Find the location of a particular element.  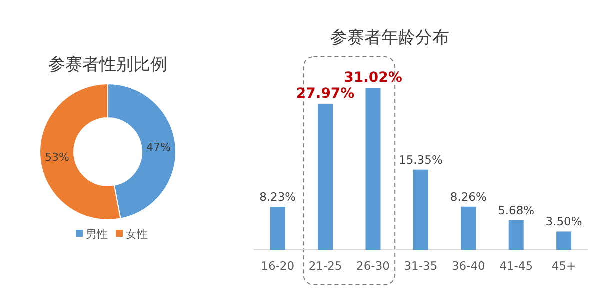

data-label: 31.02% is located at coordinates (373, 78).